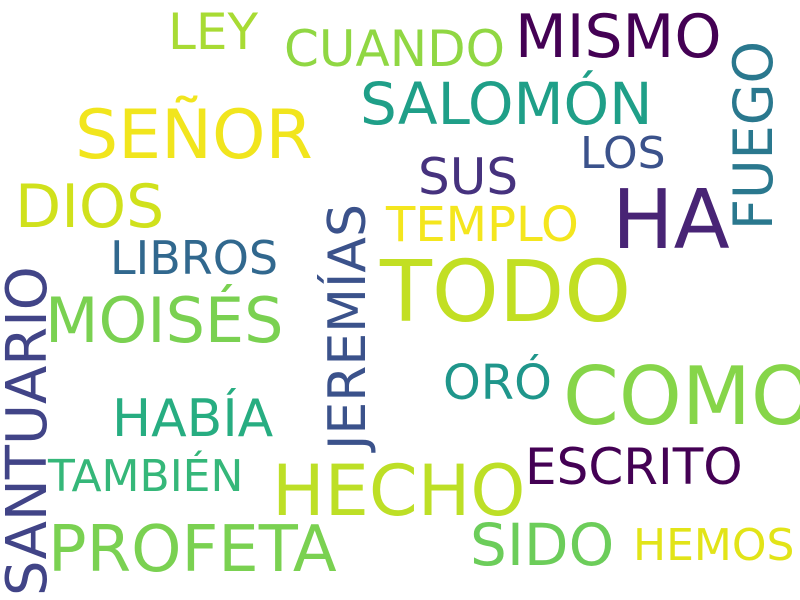 The image size is (800, 600). Describe the element at coordinates (623, 153) in the screenshot. I see `word-los: LOS` at that location.